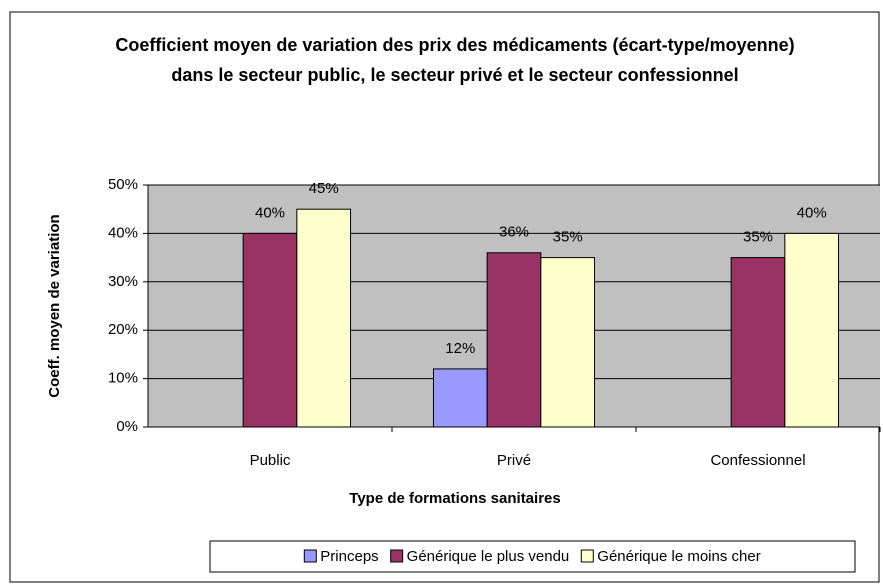 The image size is (883, 585). Describe the element at coordinates (123, 232) in the screenshot. I see `y-tick-label: 40%` at that location.